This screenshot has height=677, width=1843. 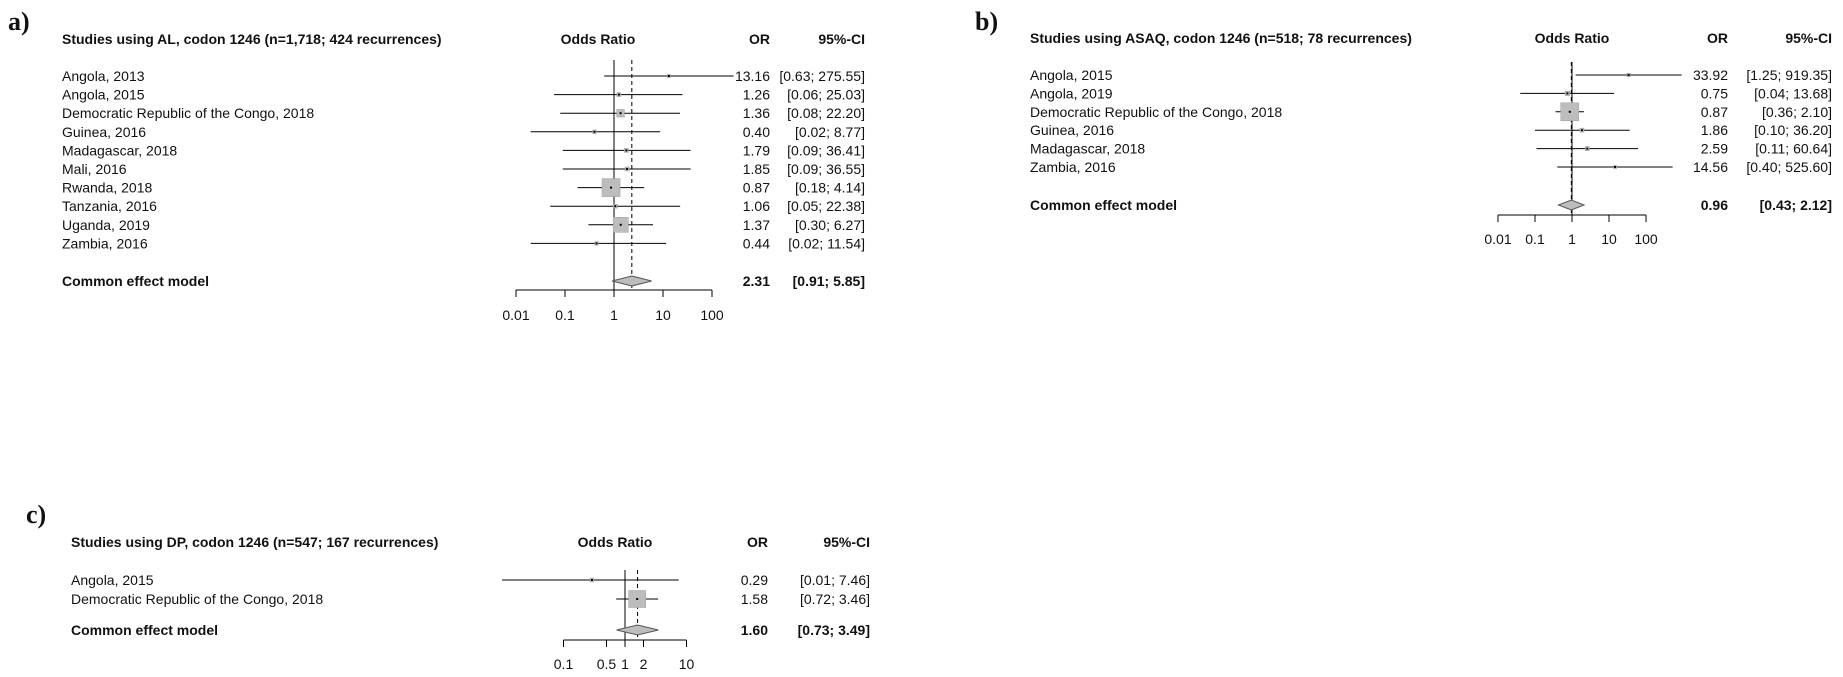 I want to click on study-name: Rwanda, 2018, so click(x=107, y=188).